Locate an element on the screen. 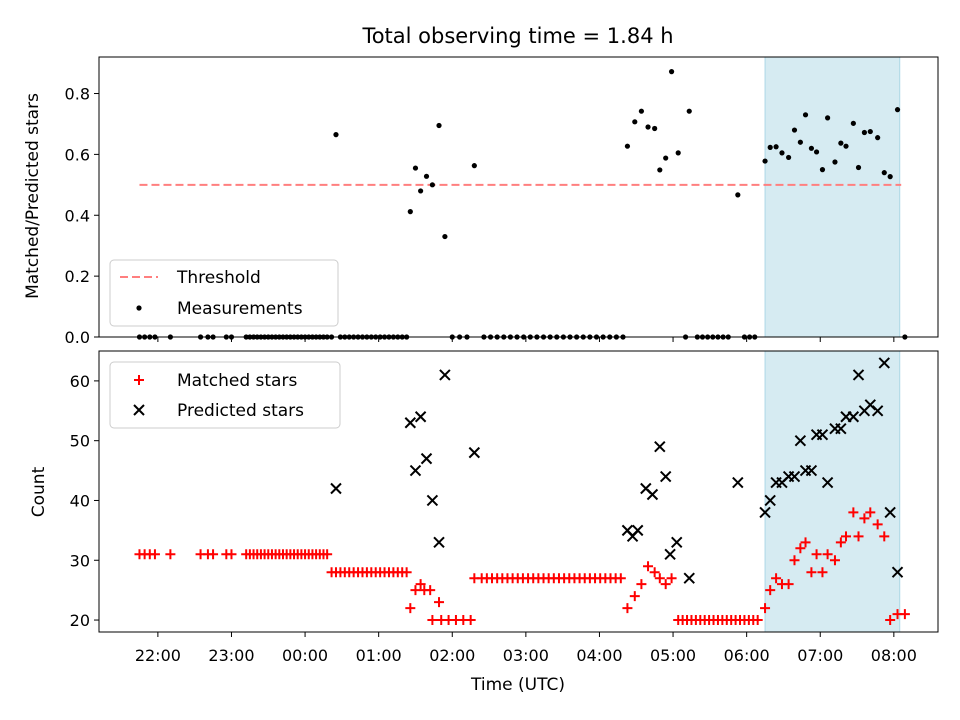 This screenshot has width=960, height=720. measurement-legend-swatch is located at coordinates (139, 308).